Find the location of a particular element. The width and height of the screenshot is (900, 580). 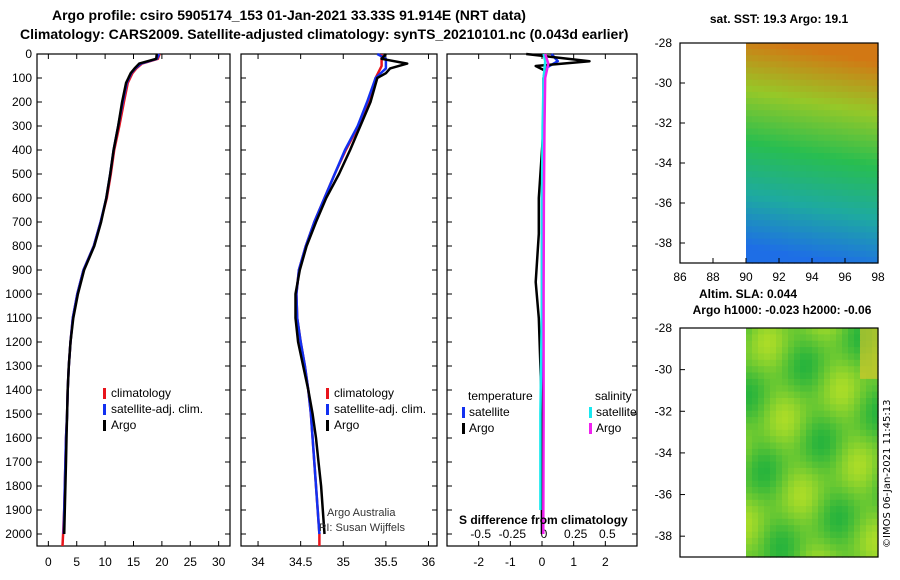

sla-map-ytick-label: -34 is located at coordinates (664, 453).